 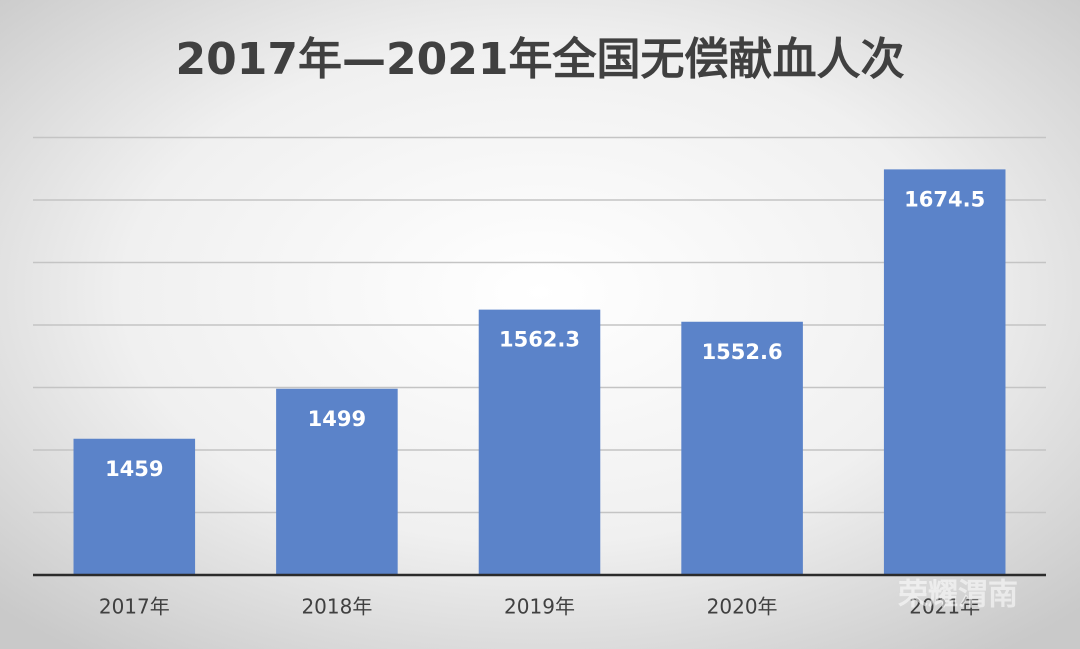 What do you see at coordinates (134, 469) in the screenshot?
I see `data-label: 1459` at bounding box center [134, 469].